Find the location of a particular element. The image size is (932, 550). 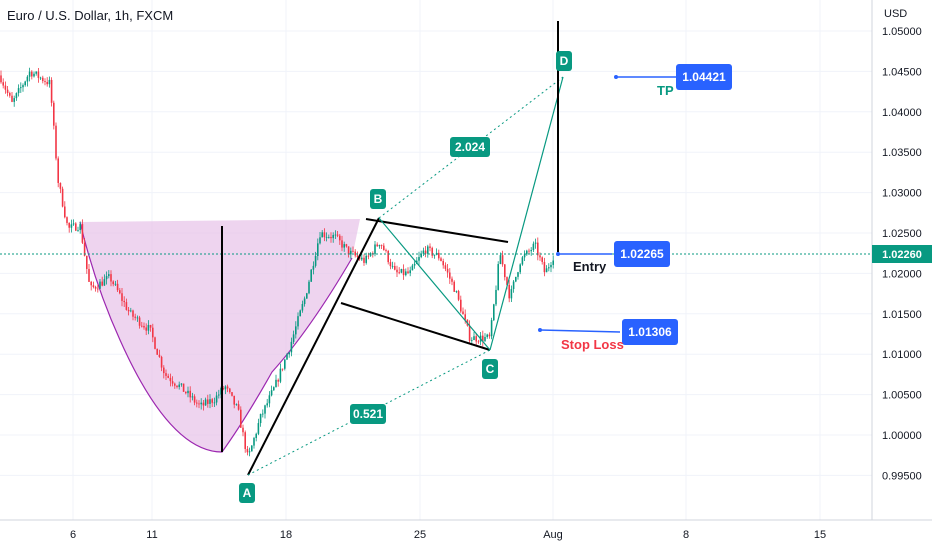

svg-text: 1.04421 is located at coordinates (704, 77).